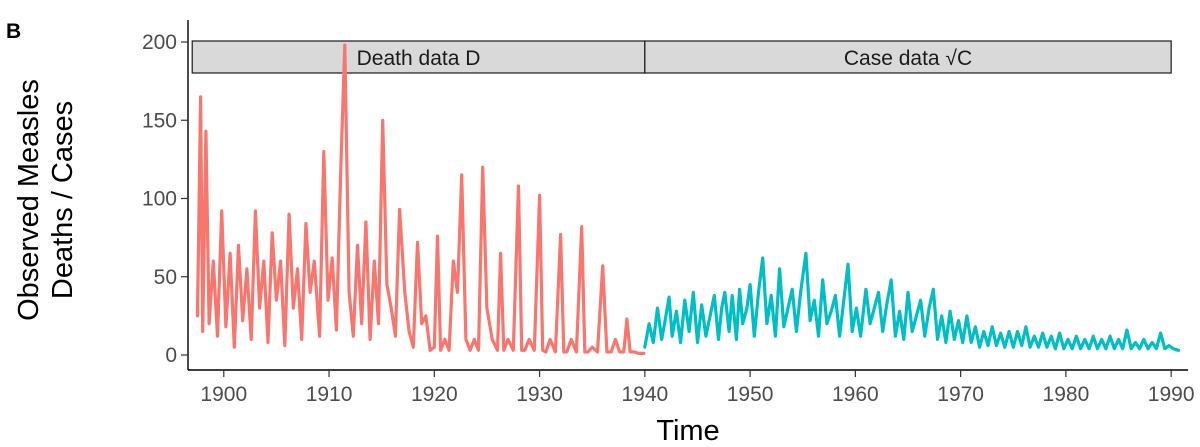 The height and width of the screenshot is (447, 1200). Describe the element at coordinates (697, 388) in the screenshot. I see `x-ticks: 1900 1910 1920 1930 1940 1950 1960 1970 1980 1990` at that location.